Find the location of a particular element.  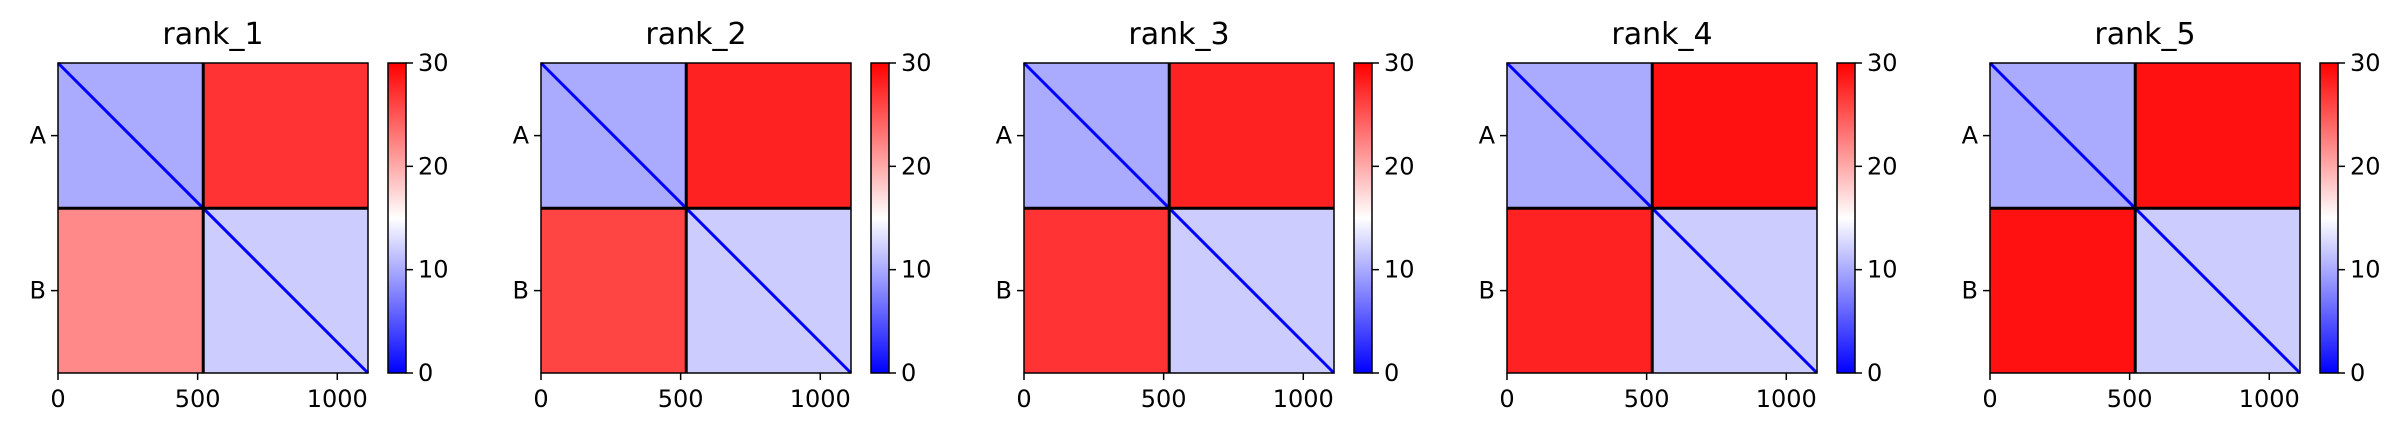

panel-title: rank_4 is located at coordinates (1661, 34).